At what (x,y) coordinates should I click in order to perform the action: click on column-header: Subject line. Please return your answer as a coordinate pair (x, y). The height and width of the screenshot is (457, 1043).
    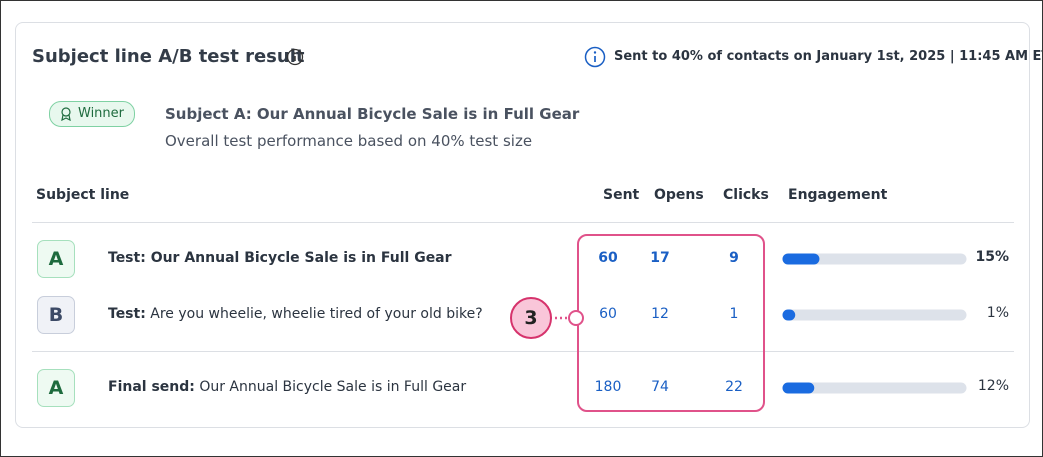
    Looking at the image, I should click on (83, 195).